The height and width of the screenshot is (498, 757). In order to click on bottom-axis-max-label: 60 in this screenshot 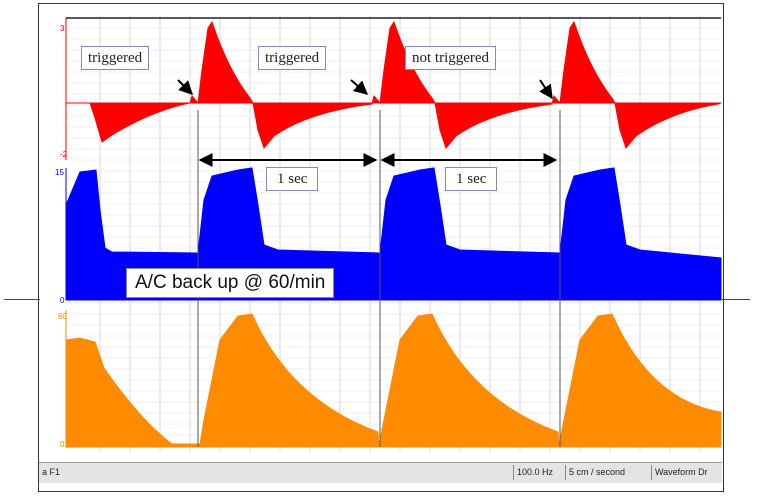, I will do `click(62, 316)`.